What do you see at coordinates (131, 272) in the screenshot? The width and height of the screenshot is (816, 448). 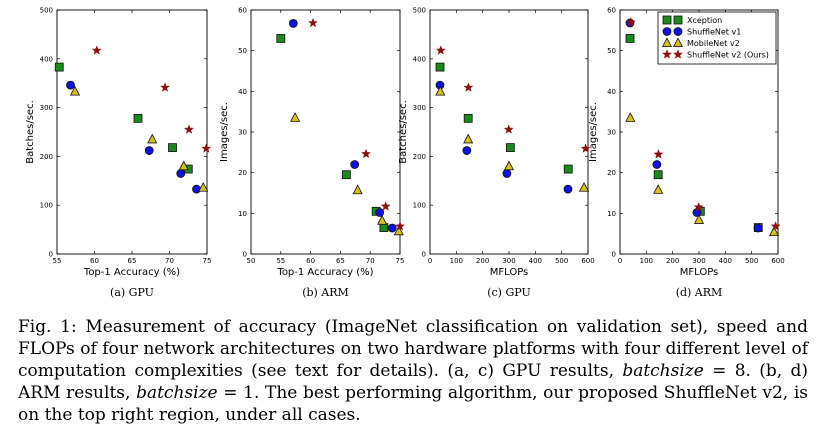 I see `x-axis-title: Top-1 Accuracy (%)` at bounding box center [131, 272].